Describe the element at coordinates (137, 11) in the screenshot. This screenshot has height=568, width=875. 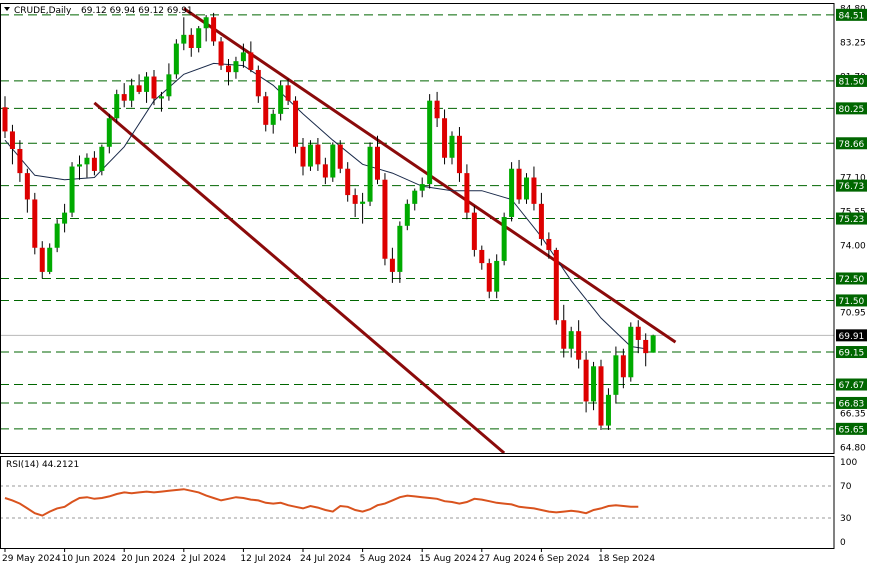
I see `ohlc-values: 69.12 69.94 69.12 69.91` at that location.